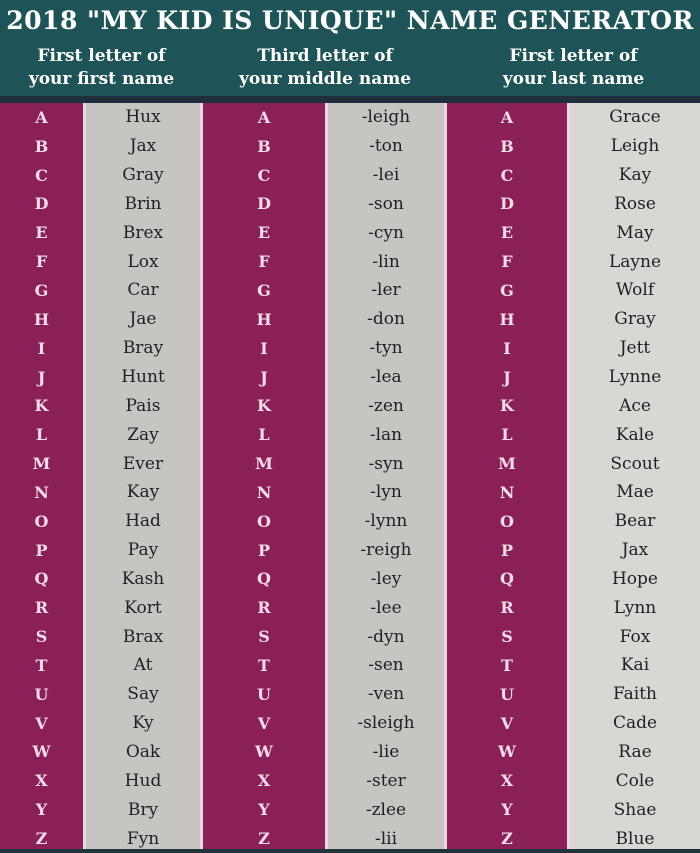 The height and width of the screenshot is (853, 700). I want to click on name-cell: Brax, so click(143, 637).